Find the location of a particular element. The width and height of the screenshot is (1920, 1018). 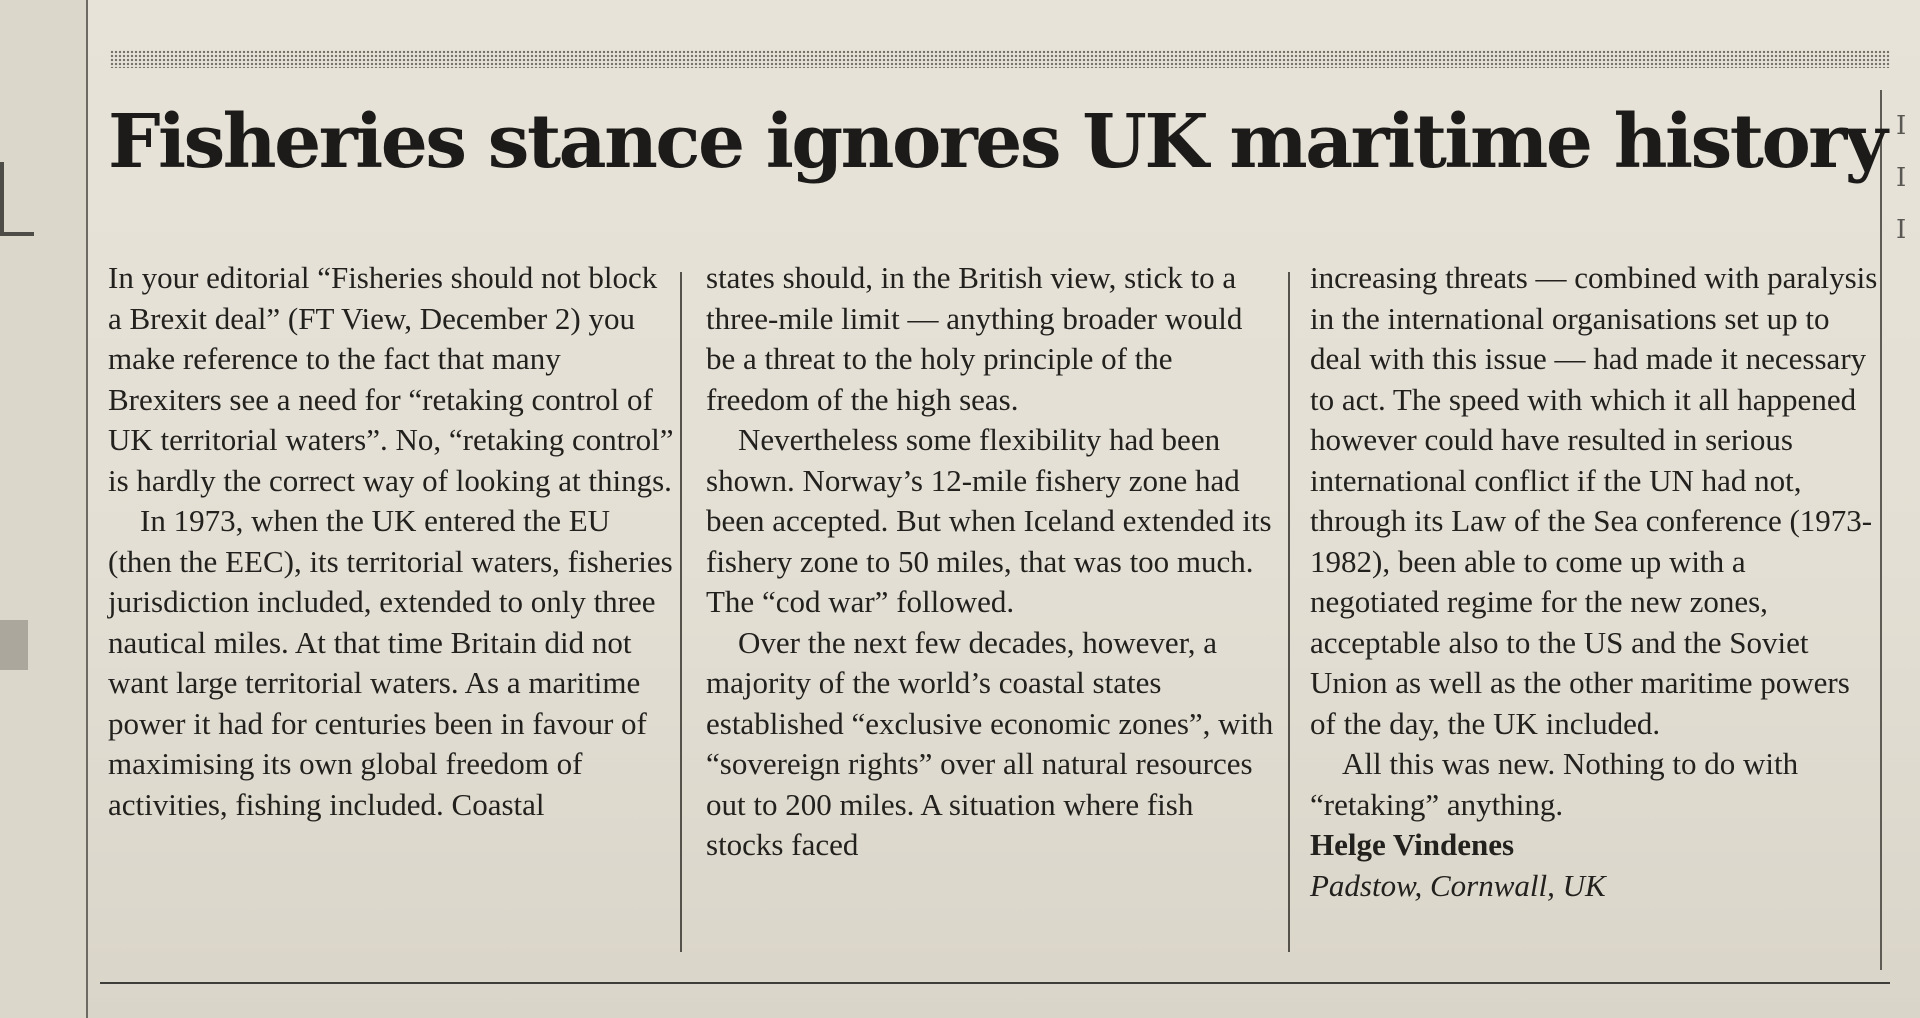

author-location: Padstow, Cornwall, UK is located at coordinates (1458, 885).